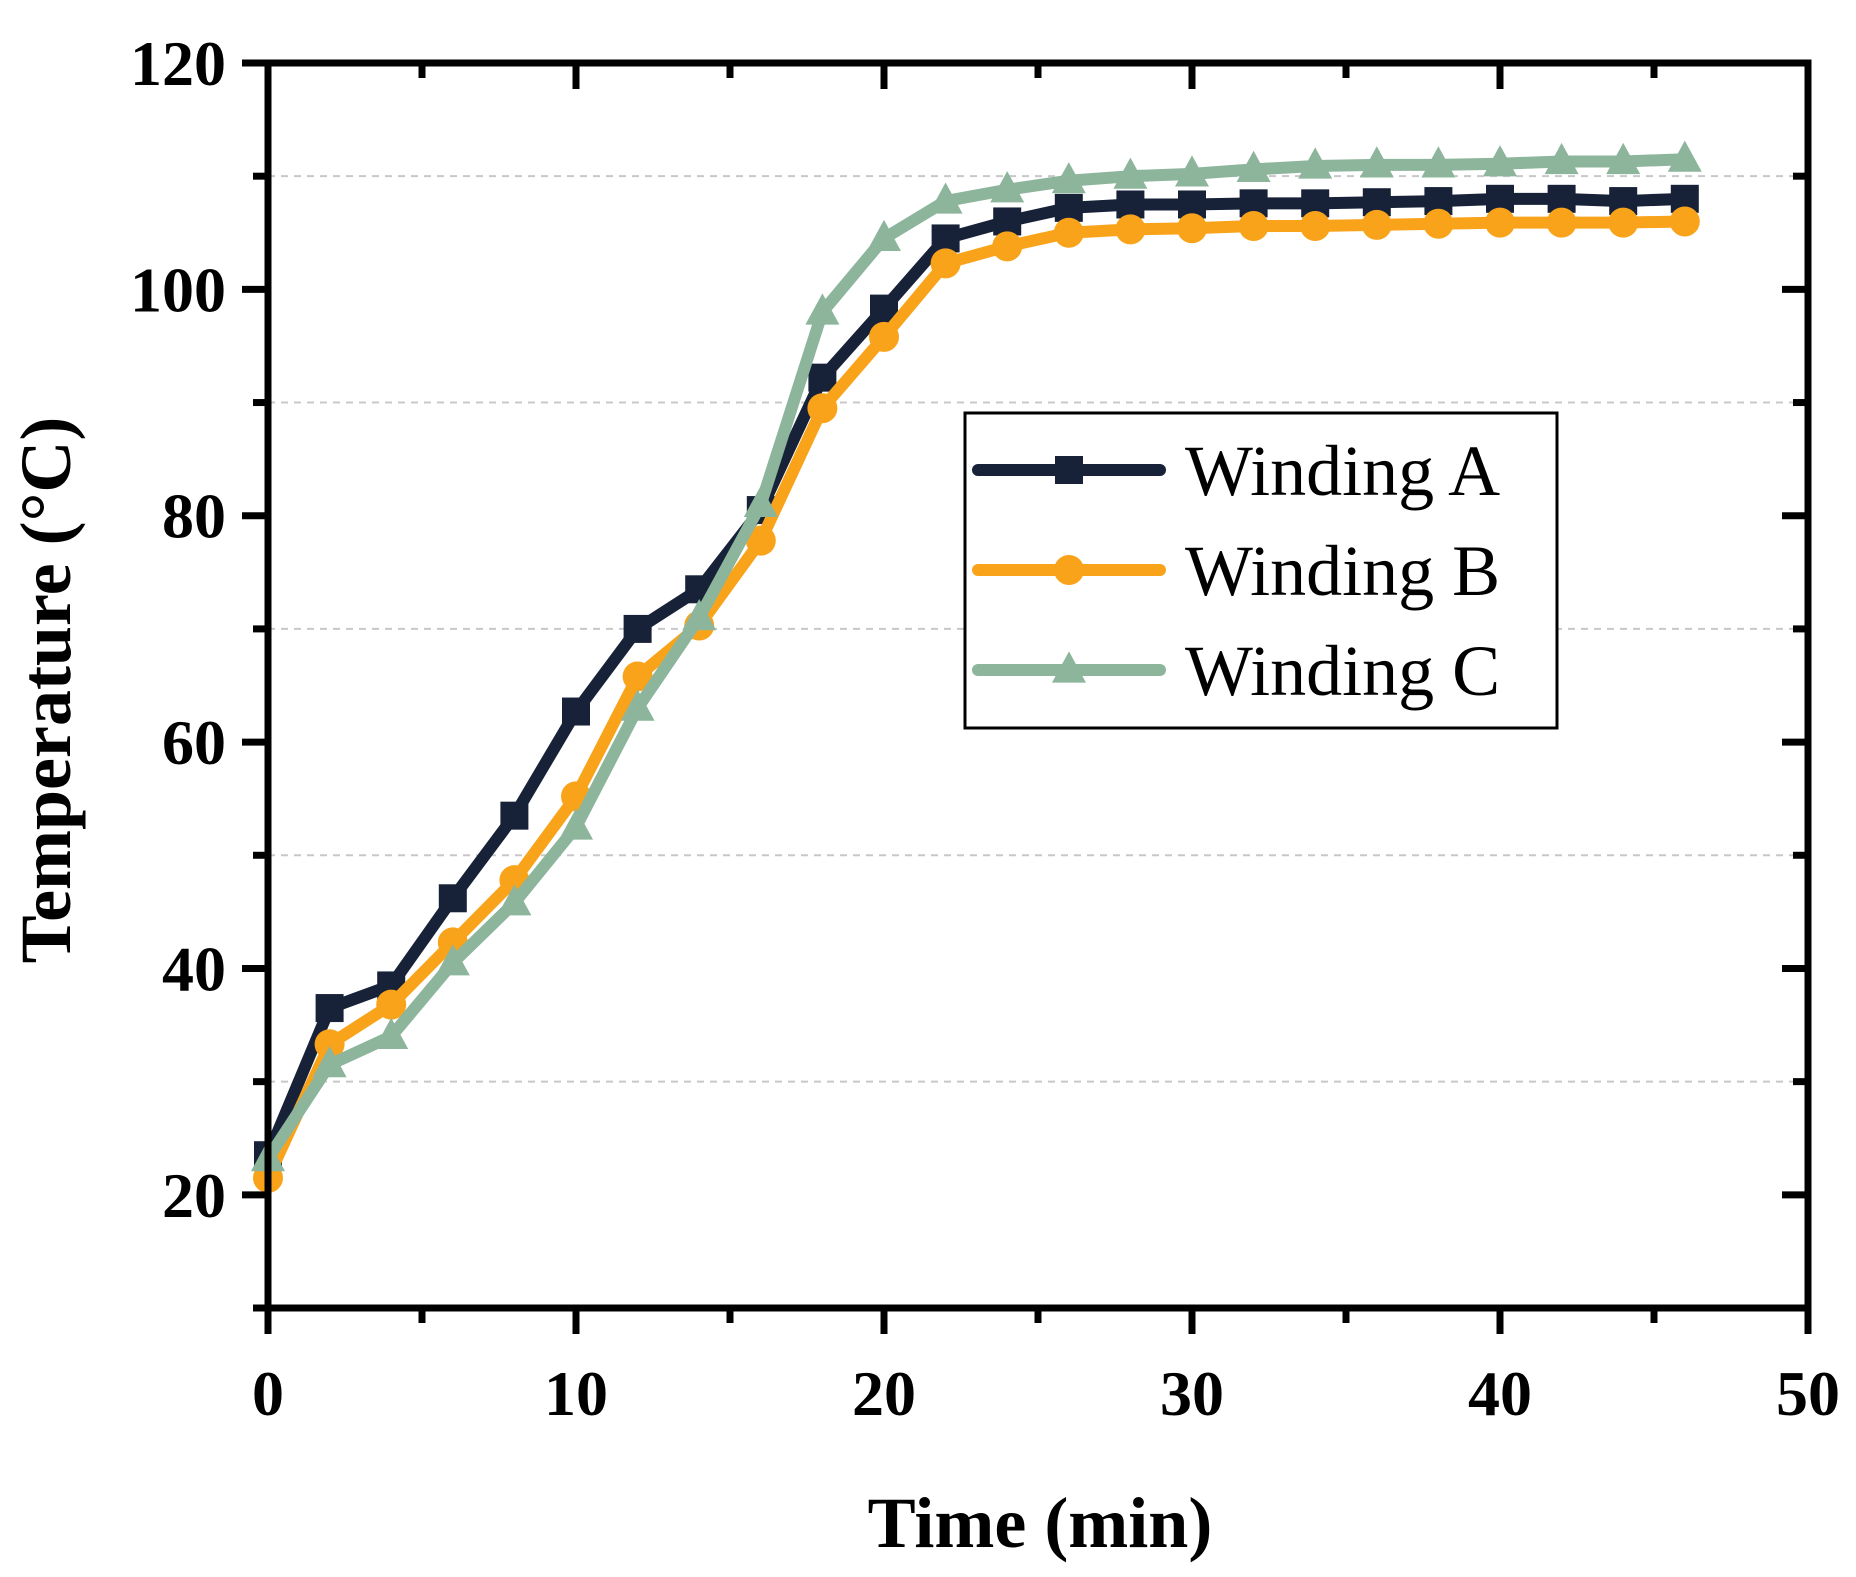  I want to click on y-tick-label: 80, so click(194, 516).